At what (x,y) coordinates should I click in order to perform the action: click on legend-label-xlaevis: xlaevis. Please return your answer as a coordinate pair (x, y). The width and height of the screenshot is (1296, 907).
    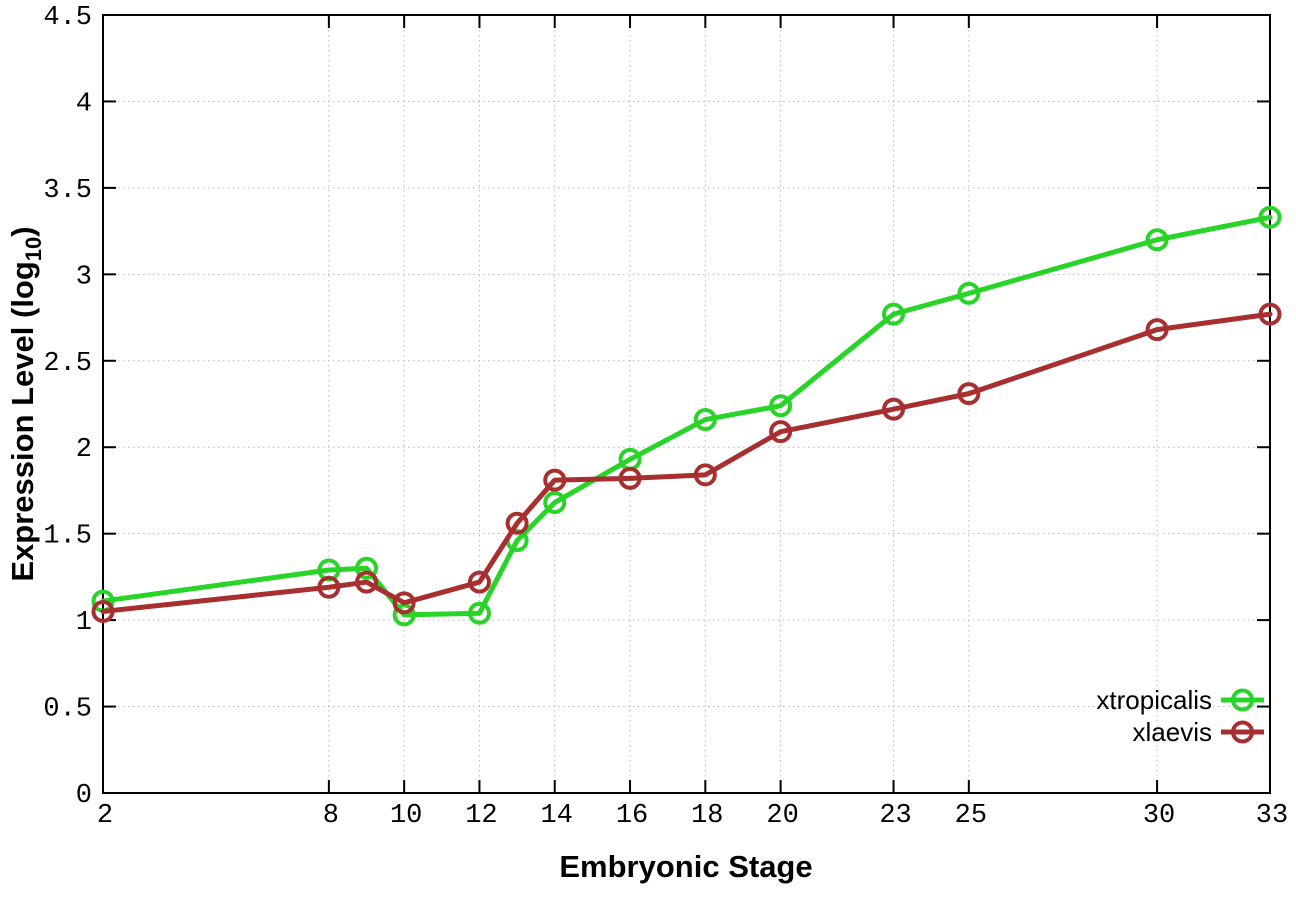
    Looking at the image, I should click on (1172, 732).